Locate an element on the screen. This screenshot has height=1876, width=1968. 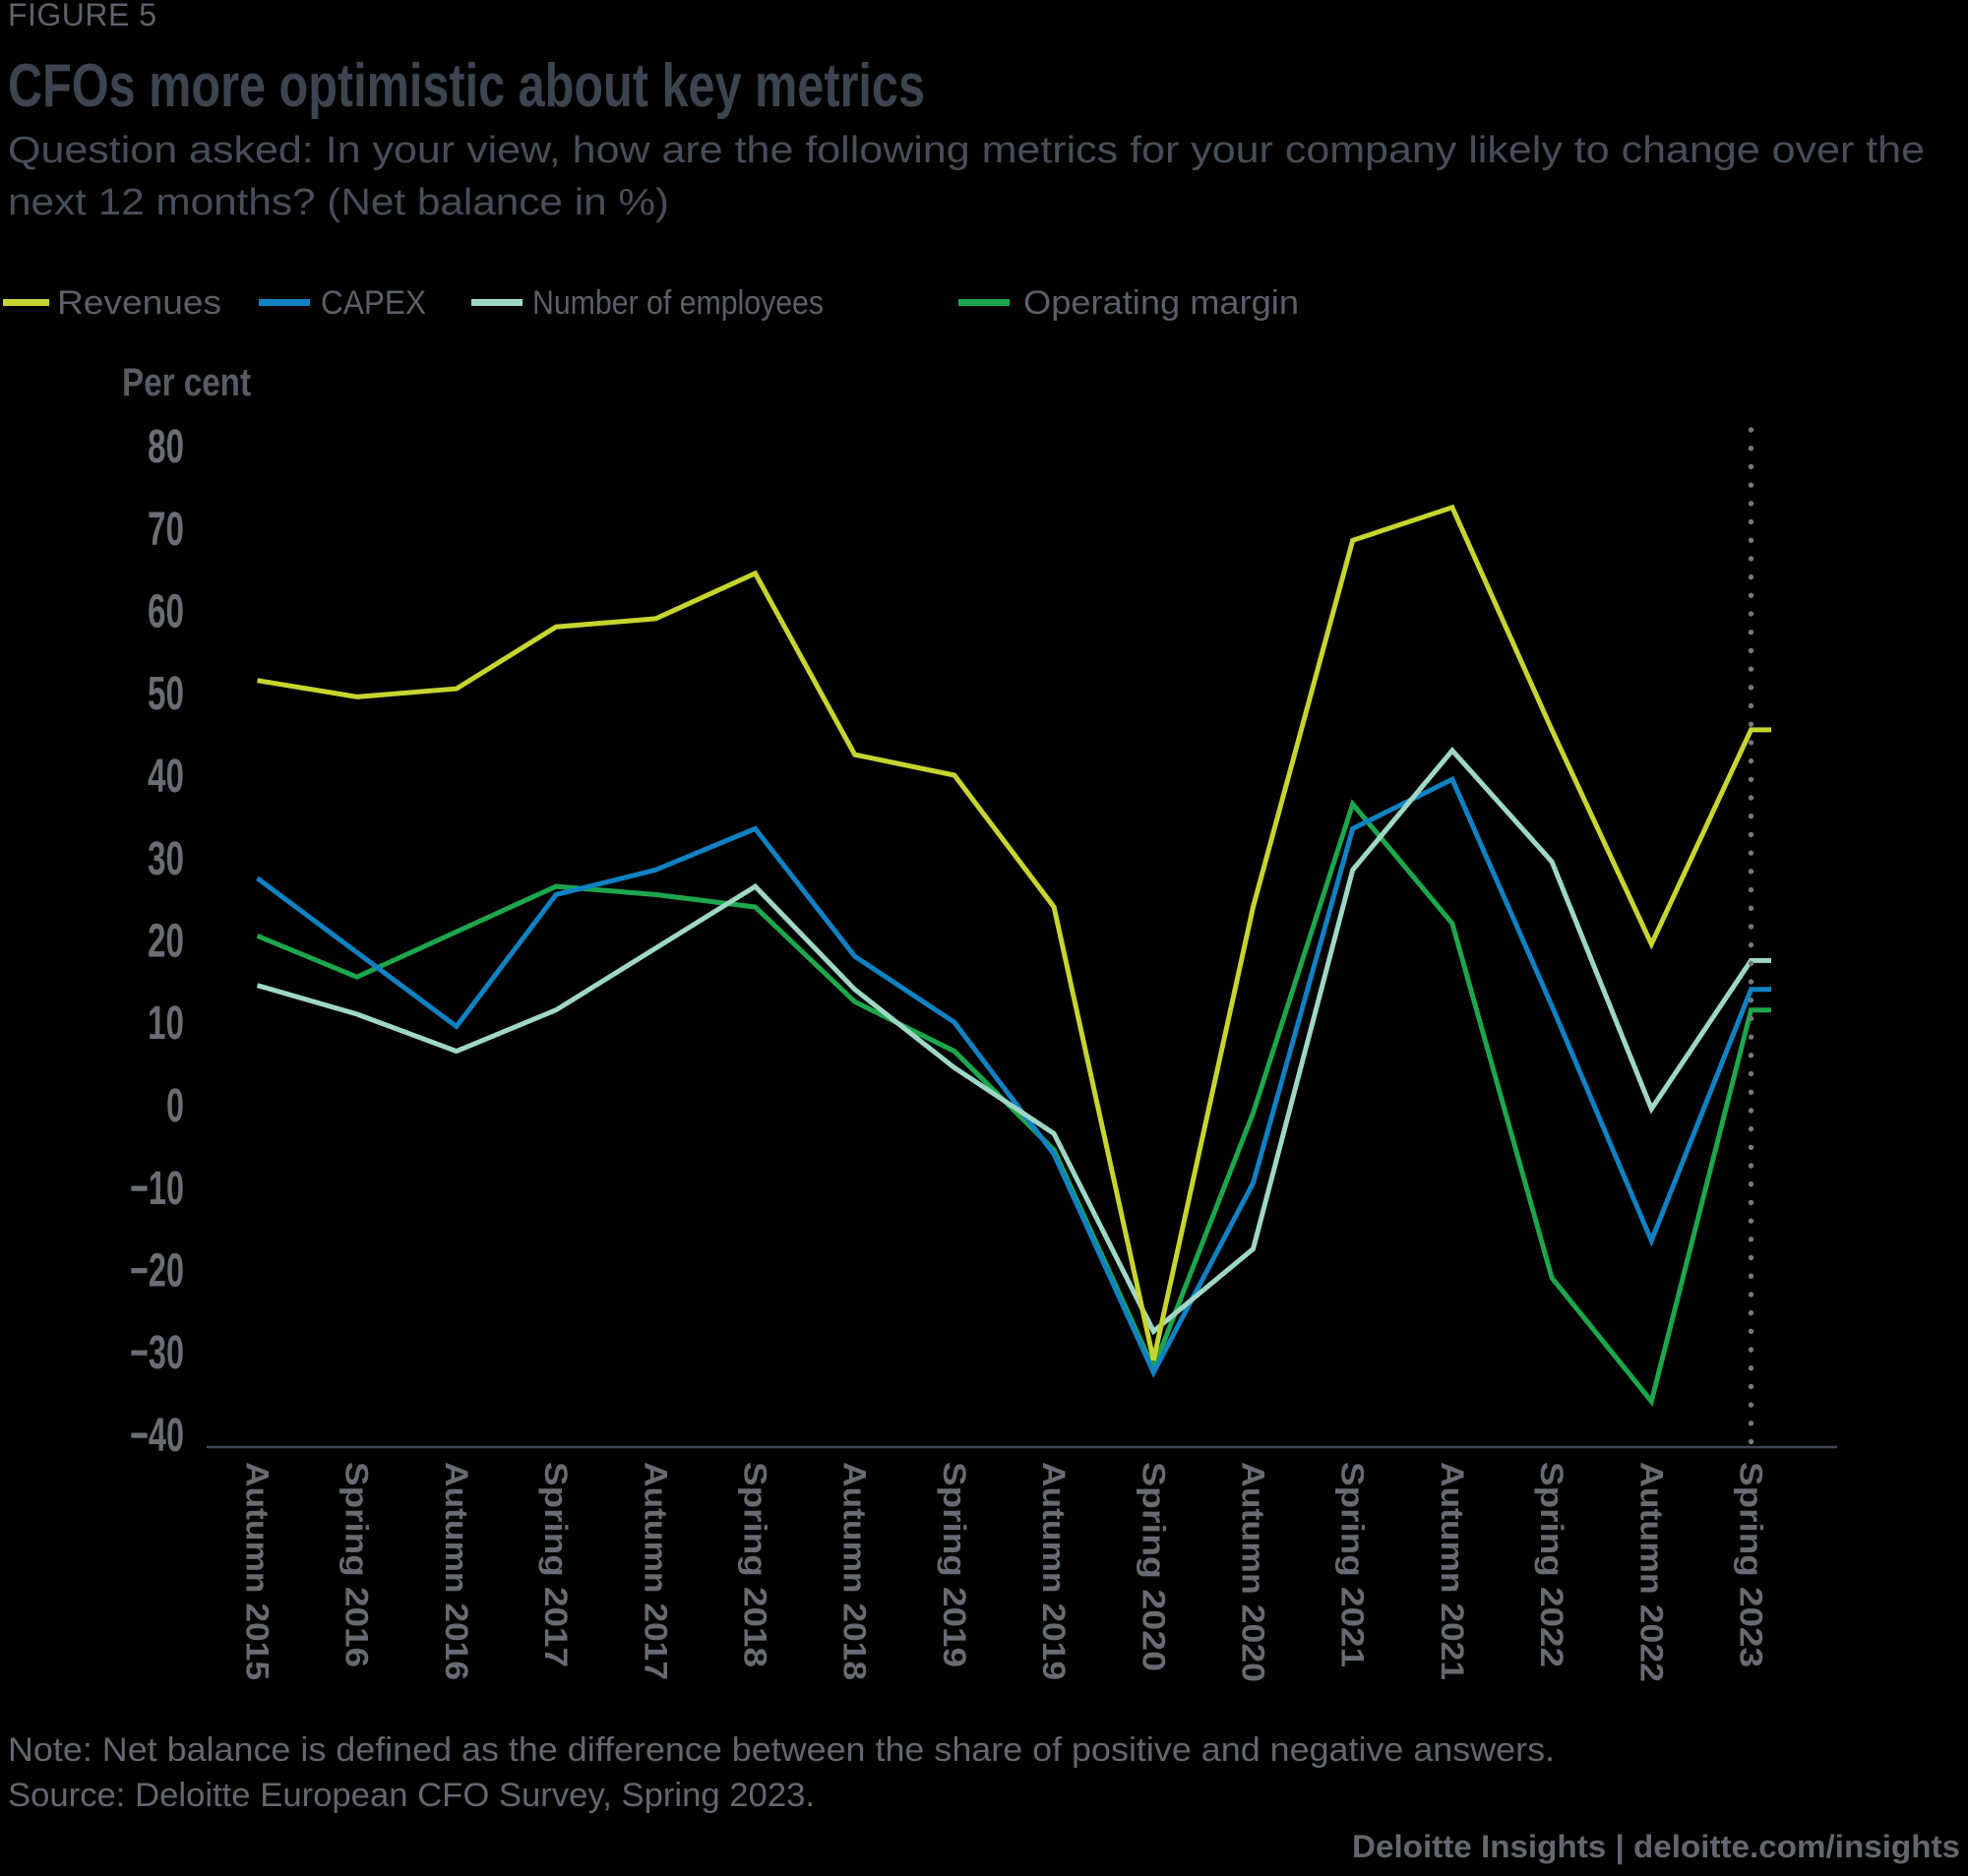
svg-text: Spring 2018 is located at coordinates (756, 1564).